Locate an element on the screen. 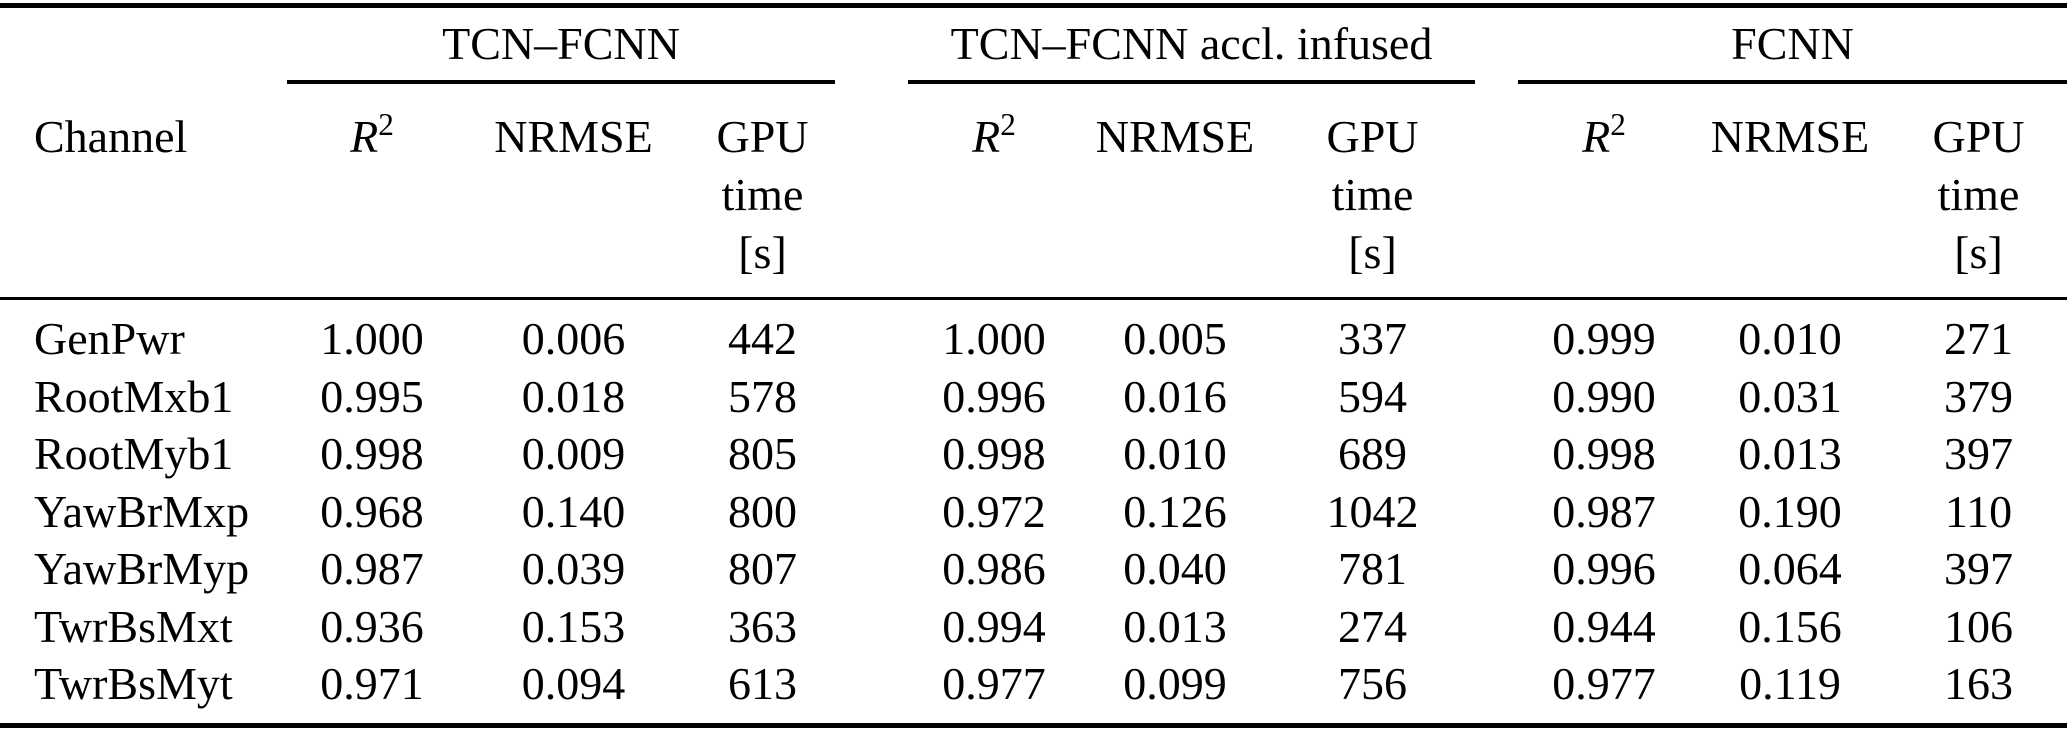 The image size is (2067, 734). gpu-time-value: 578 is located at coordinates (762, 396).